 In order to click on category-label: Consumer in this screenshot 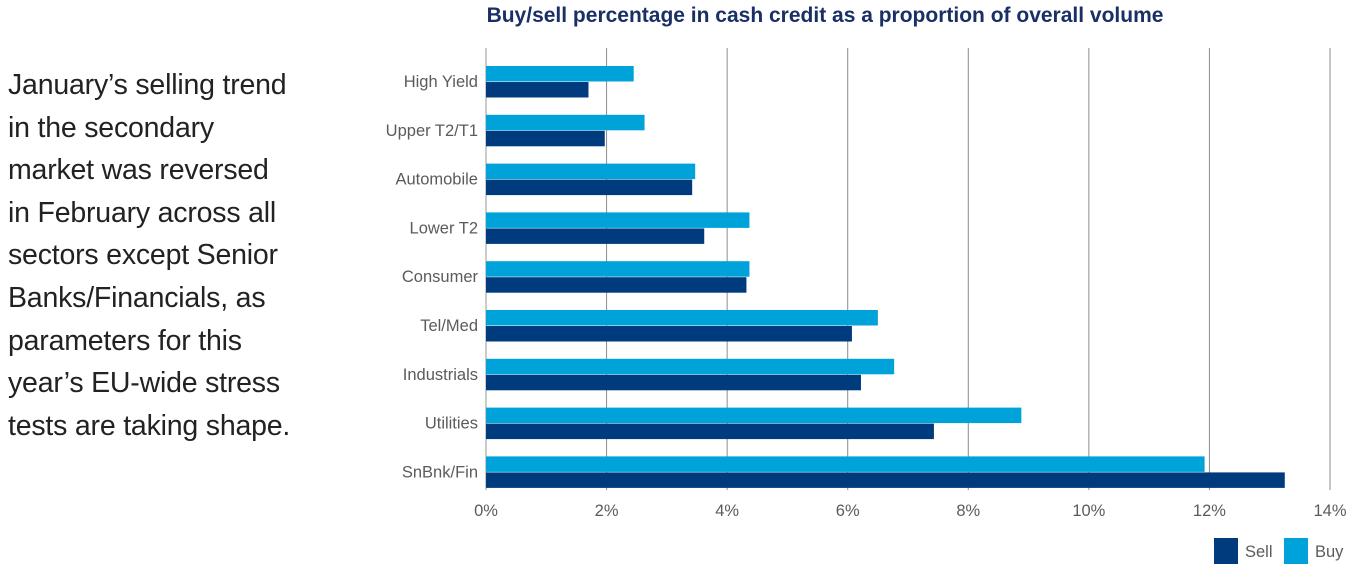, I will do `click(440, 277)`.